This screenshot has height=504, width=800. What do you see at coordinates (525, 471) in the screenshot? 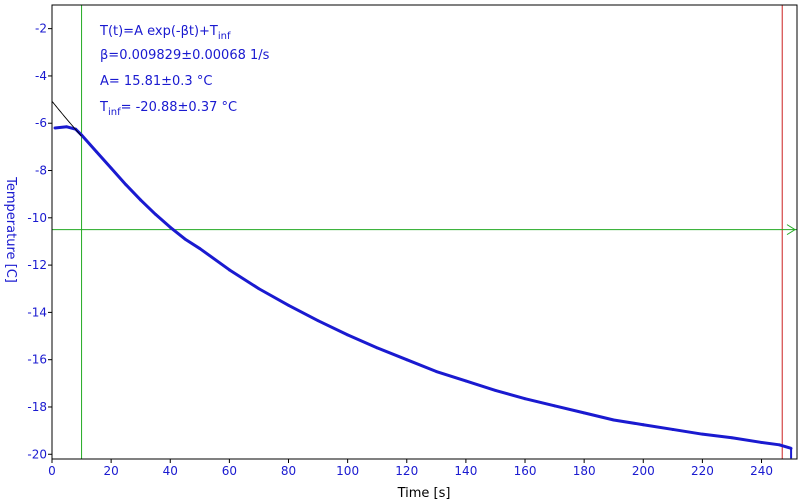
I see `x-tick-label: 160` at bounding box center [525, 471].